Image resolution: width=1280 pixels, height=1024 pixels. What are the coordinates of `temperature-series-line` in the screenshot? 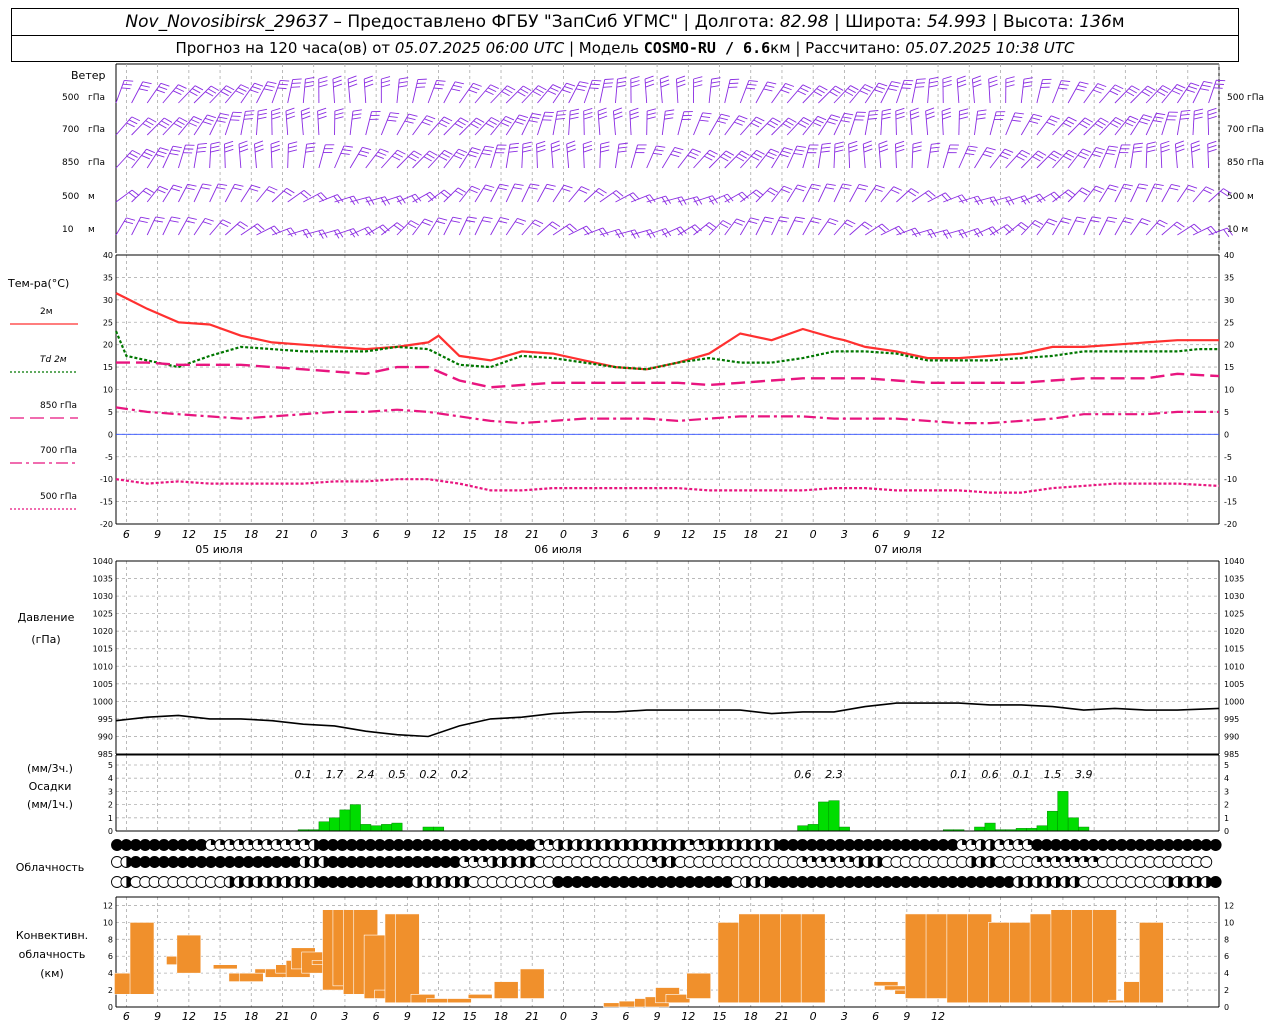 It's located at (667, 331).